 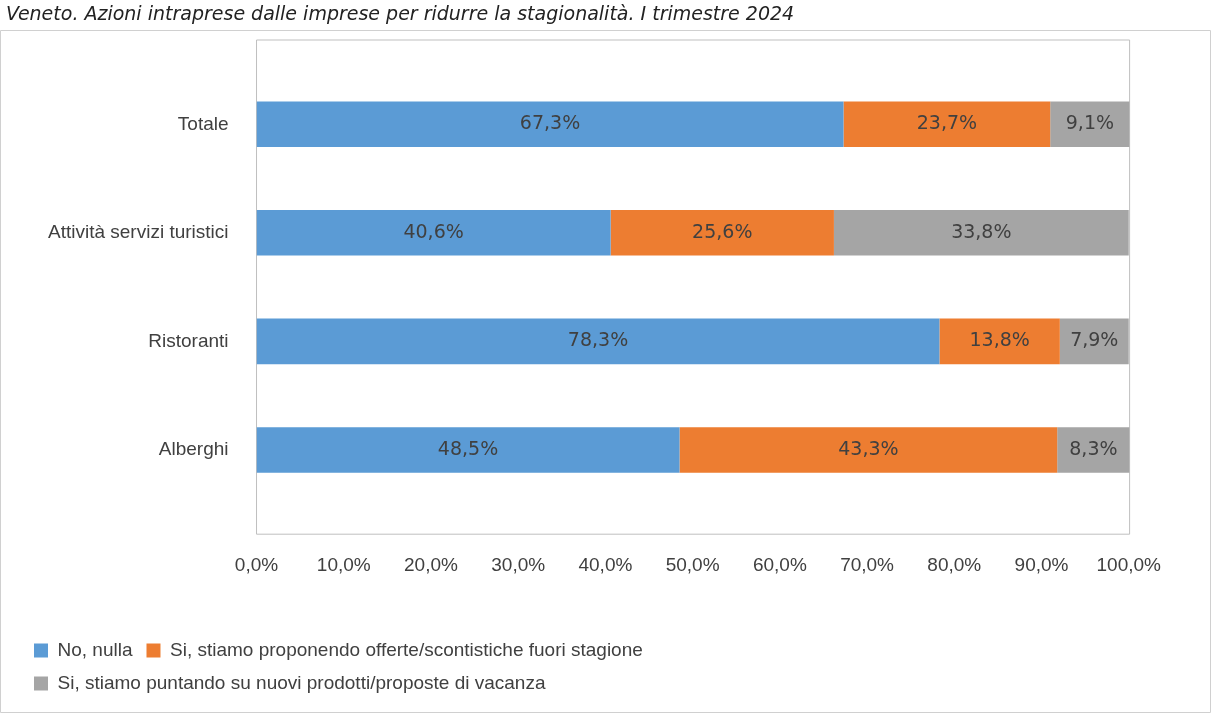 I want to click on y-tick-label: Attività servizi turistici, so click(x=138, y=232).